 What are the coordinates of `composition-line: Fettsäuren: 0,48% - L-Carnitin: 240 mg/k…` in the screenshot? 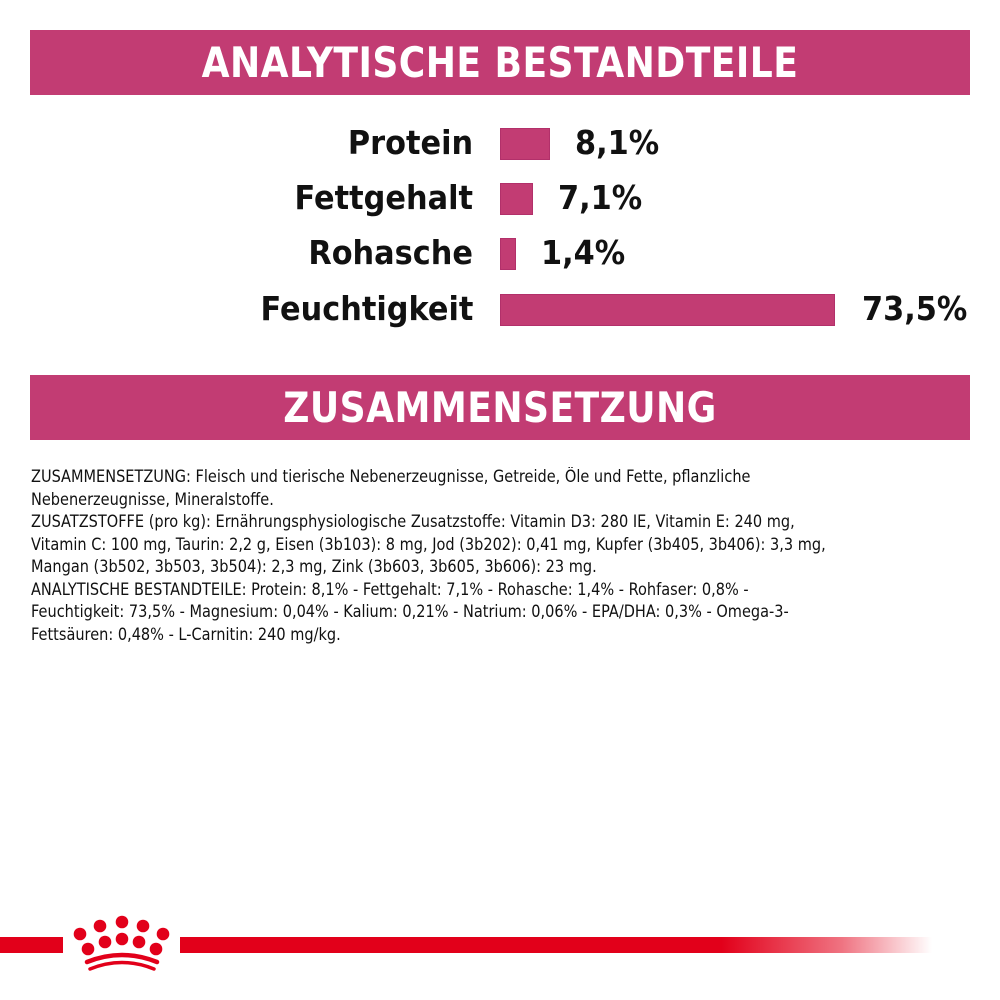 It's located at (186, 634).